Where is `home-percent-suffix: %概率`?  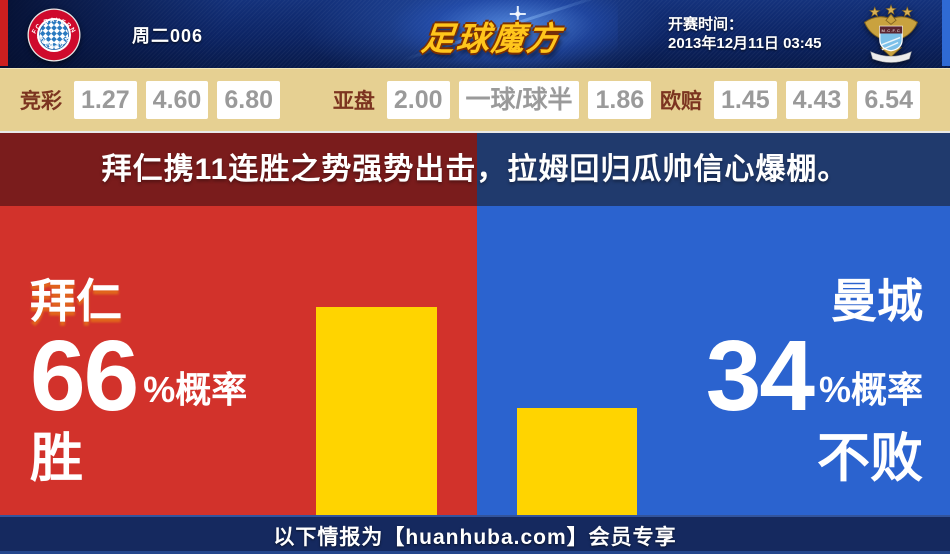
home-percent-suffix: %概率 is located at coordinates (195, 389).